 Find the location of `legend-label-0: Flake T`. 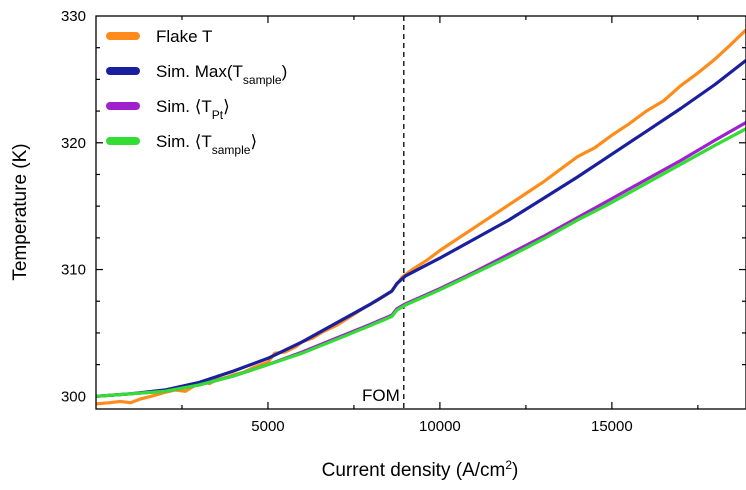

legend-label-0: Flake T is located at coordinates (184, 36).